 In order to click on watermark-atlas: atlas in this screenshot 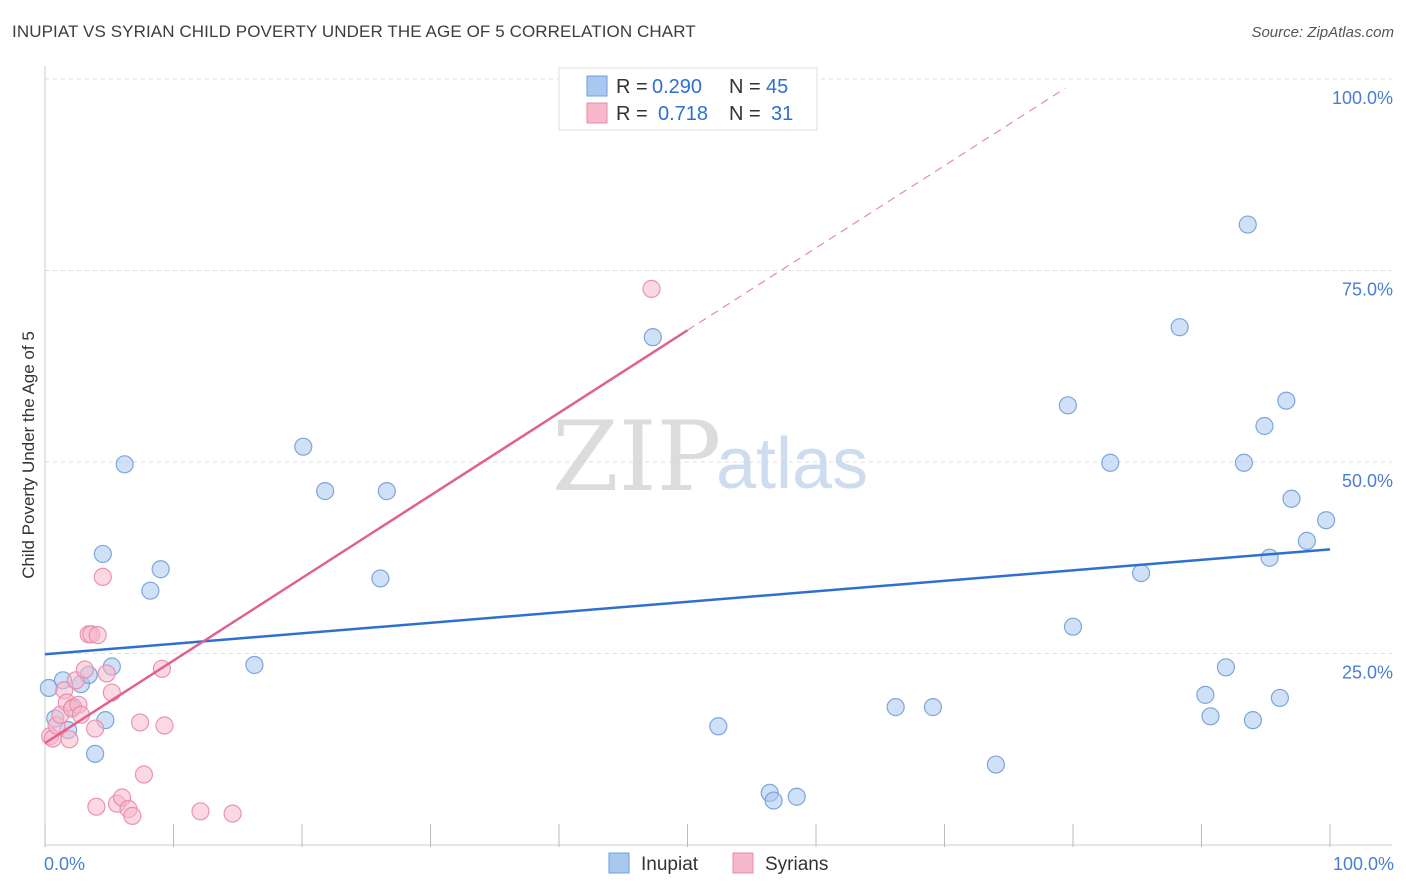, I will do `click(792, 464)`.